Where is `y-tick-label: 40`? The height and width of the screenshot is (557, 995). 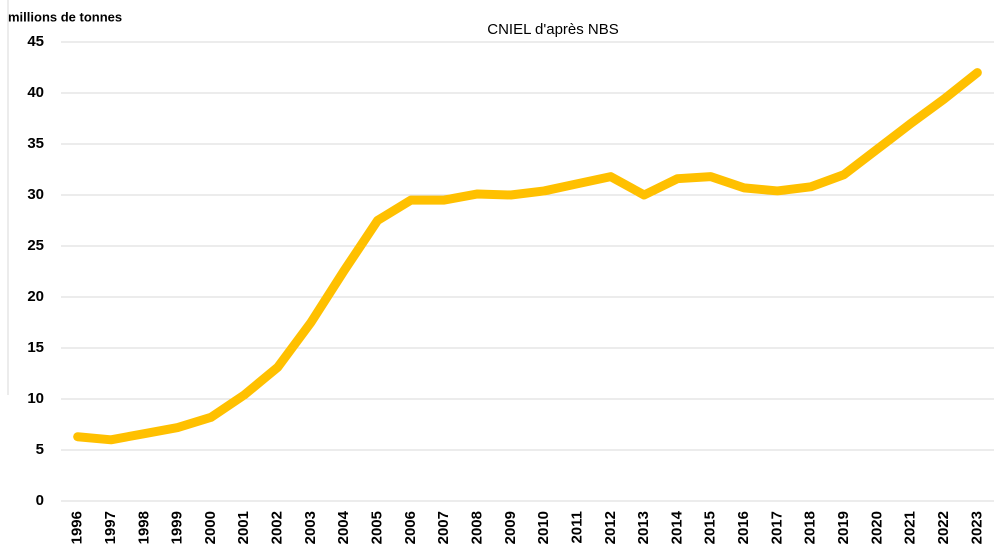
y-tick-label: 40 is located at coordinates (35, 92).